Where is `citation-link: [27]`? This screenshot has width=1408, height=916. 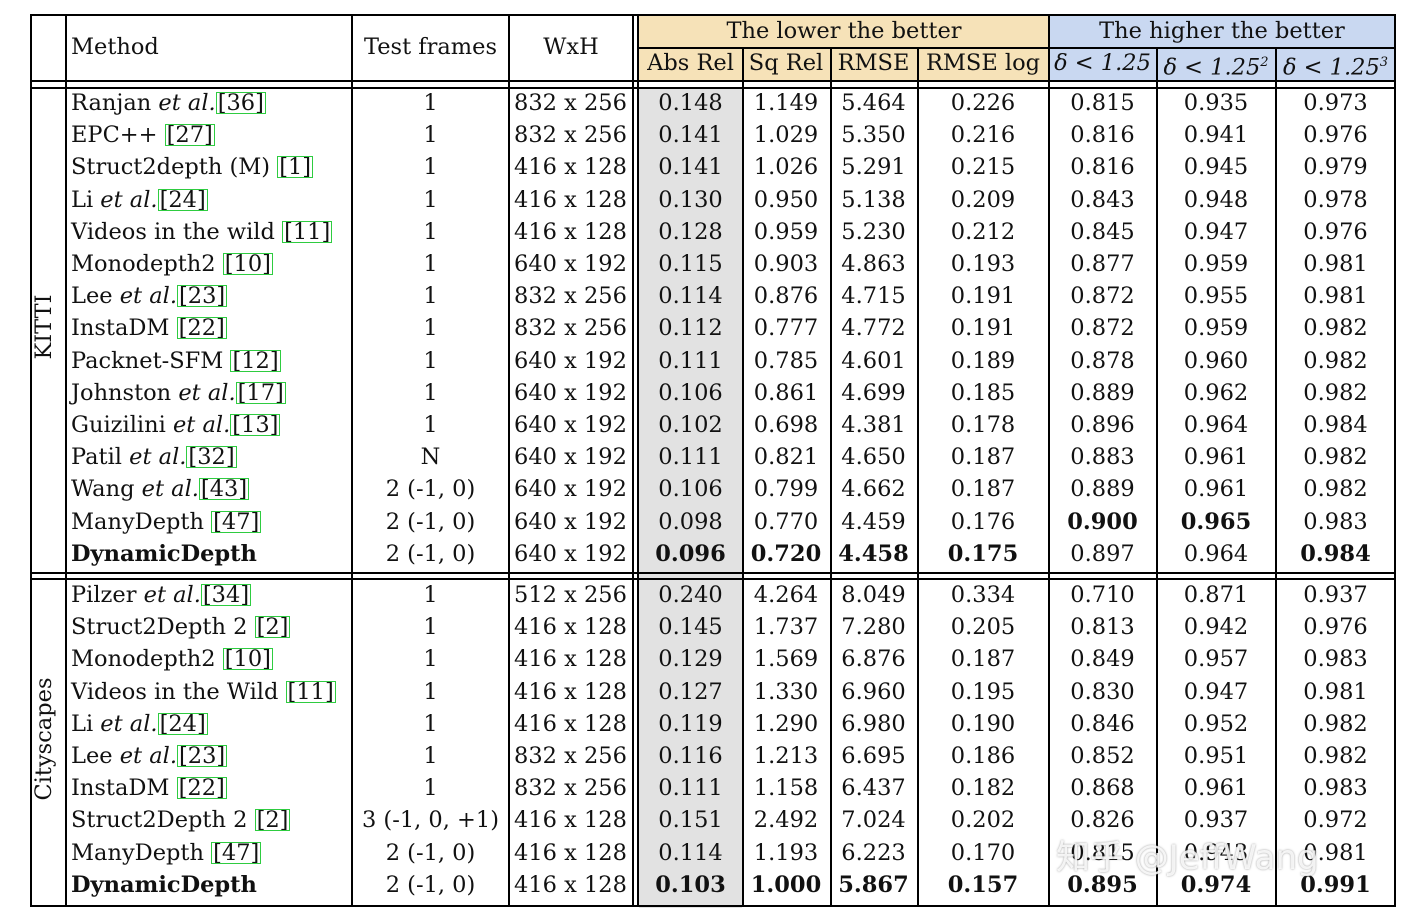
citation-link: [27] is located at coordinates (189, 135).